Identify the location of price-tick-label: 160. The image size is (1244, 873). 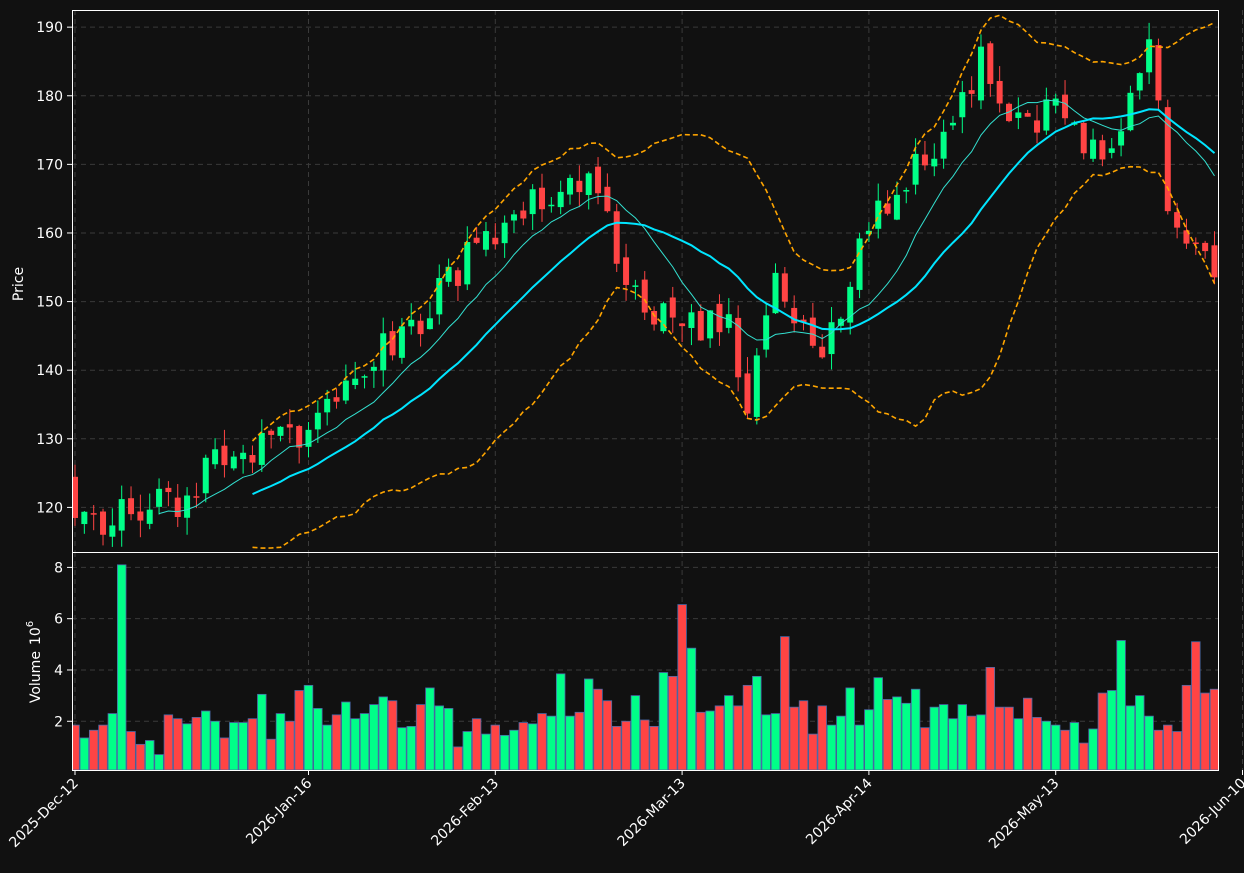
(49, 234).